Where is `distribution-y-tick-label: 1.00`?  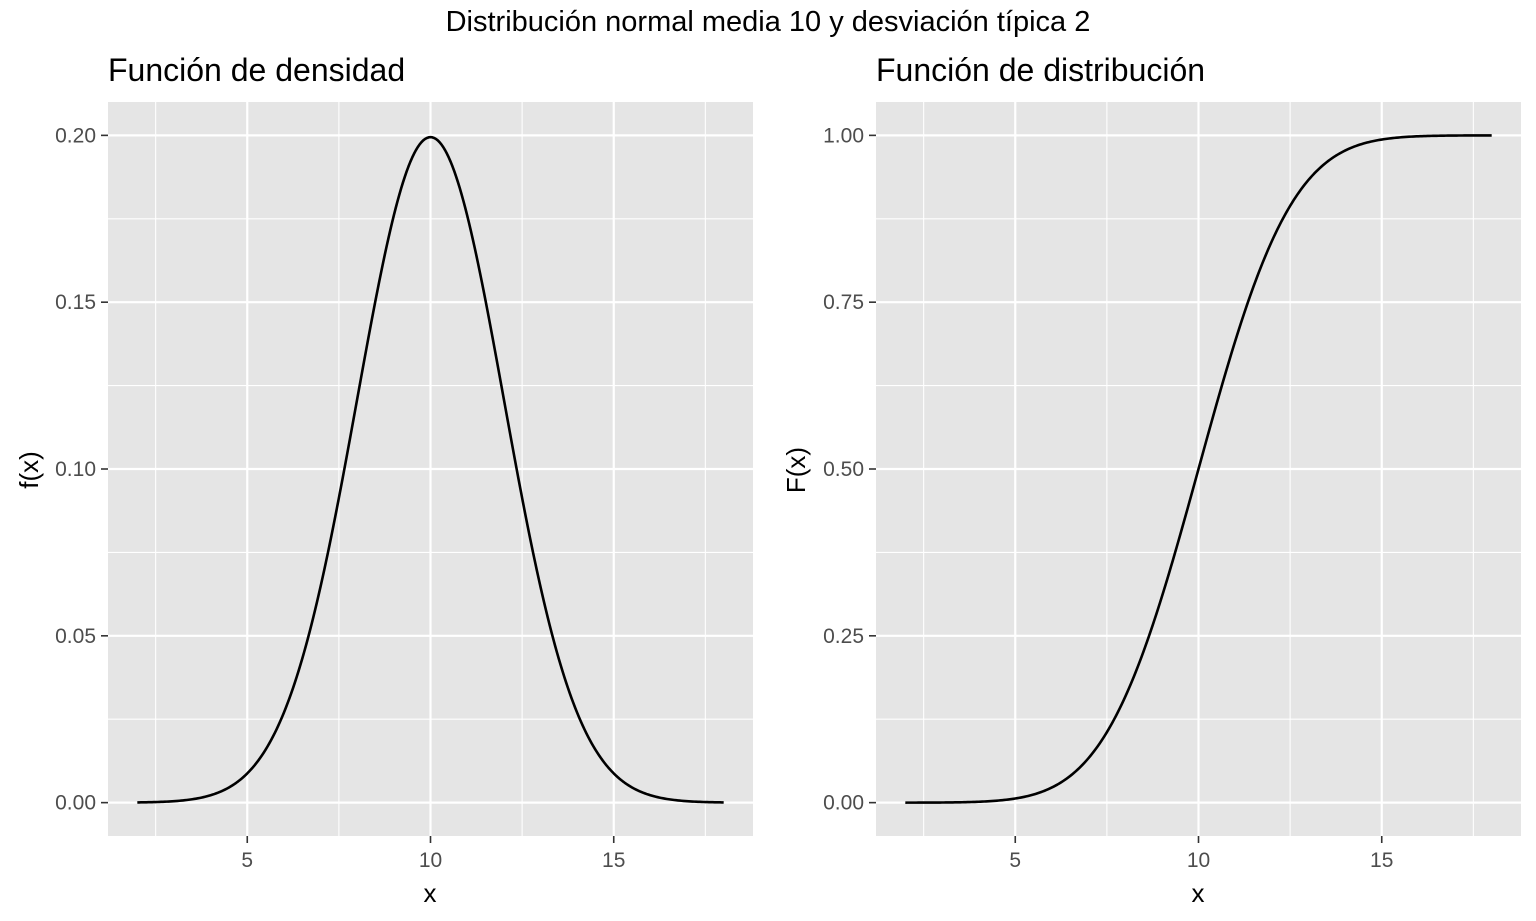
distribution-y-tick-label: 1.00 is located at coordinates (843, 135).